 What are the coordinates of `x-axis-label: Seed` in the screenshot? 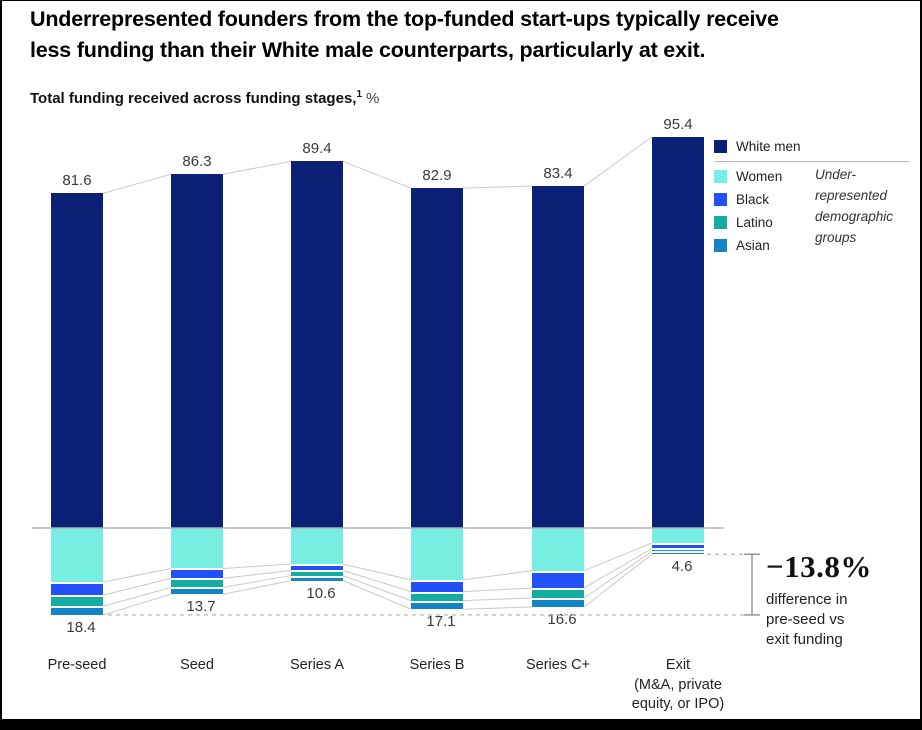 It's located at (197, 665).